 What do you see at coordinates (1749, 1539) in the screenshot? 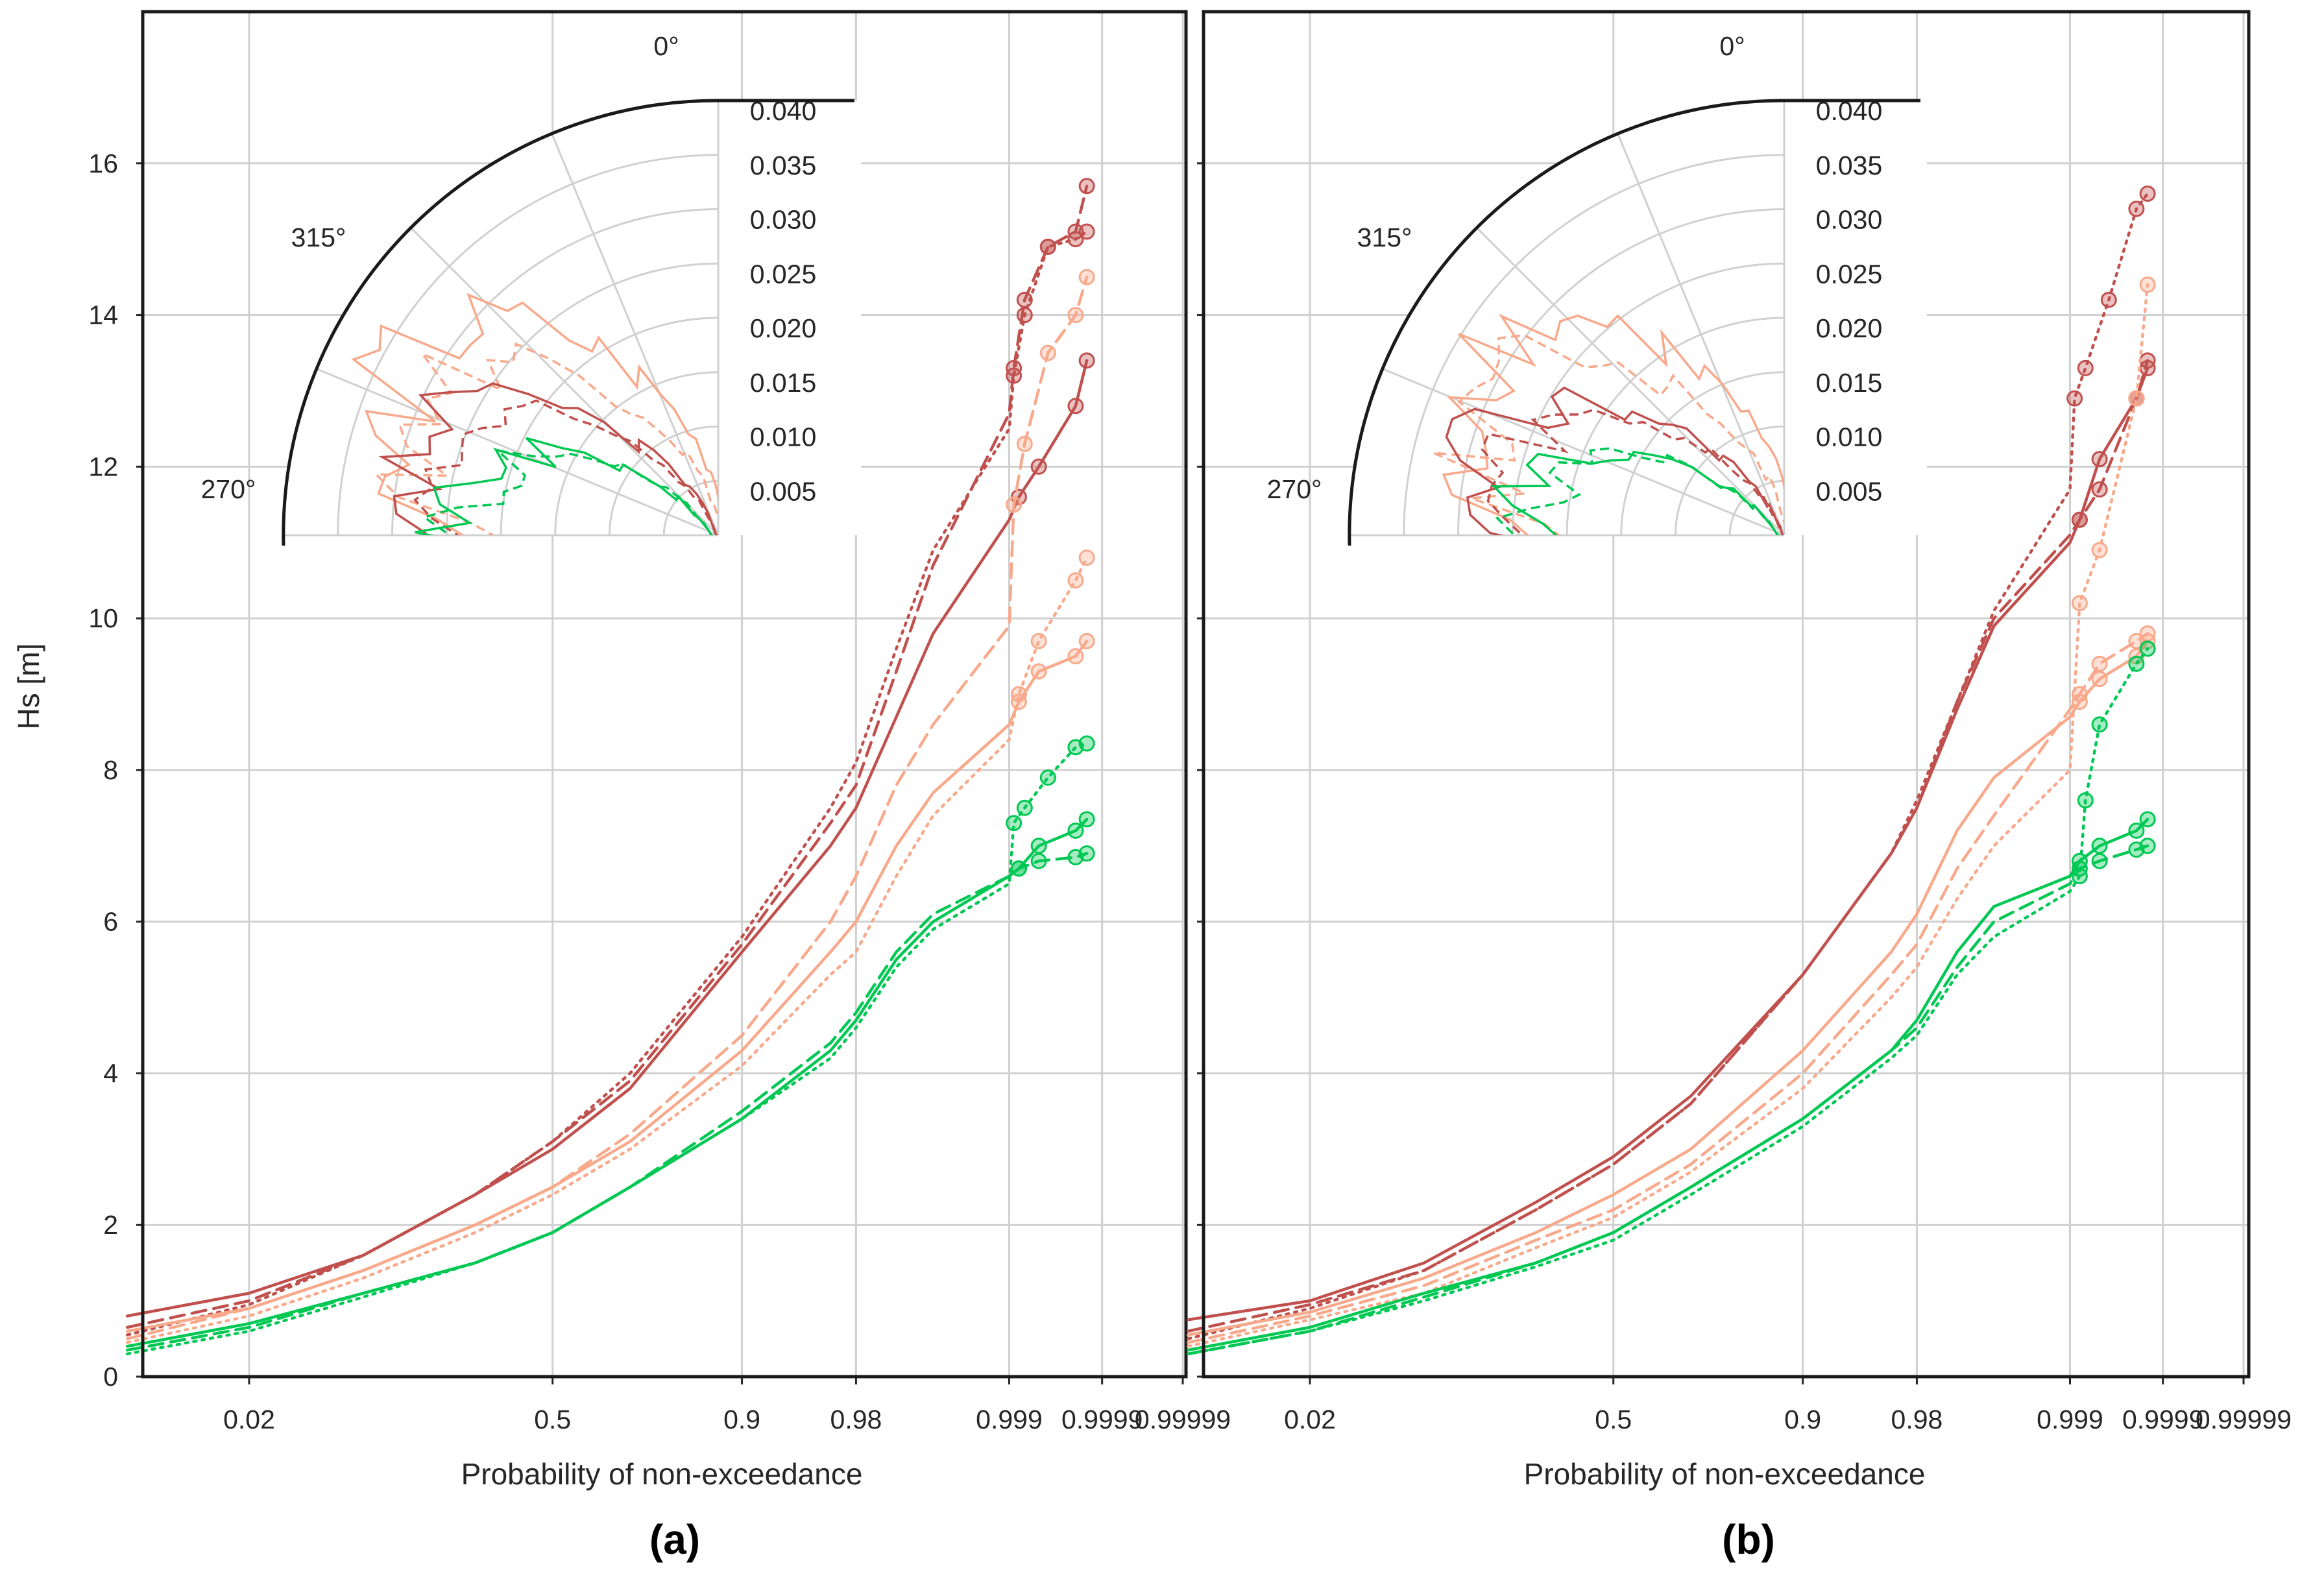
I see `panel-label-b: (b)` at bounding box center [1749, 1539].